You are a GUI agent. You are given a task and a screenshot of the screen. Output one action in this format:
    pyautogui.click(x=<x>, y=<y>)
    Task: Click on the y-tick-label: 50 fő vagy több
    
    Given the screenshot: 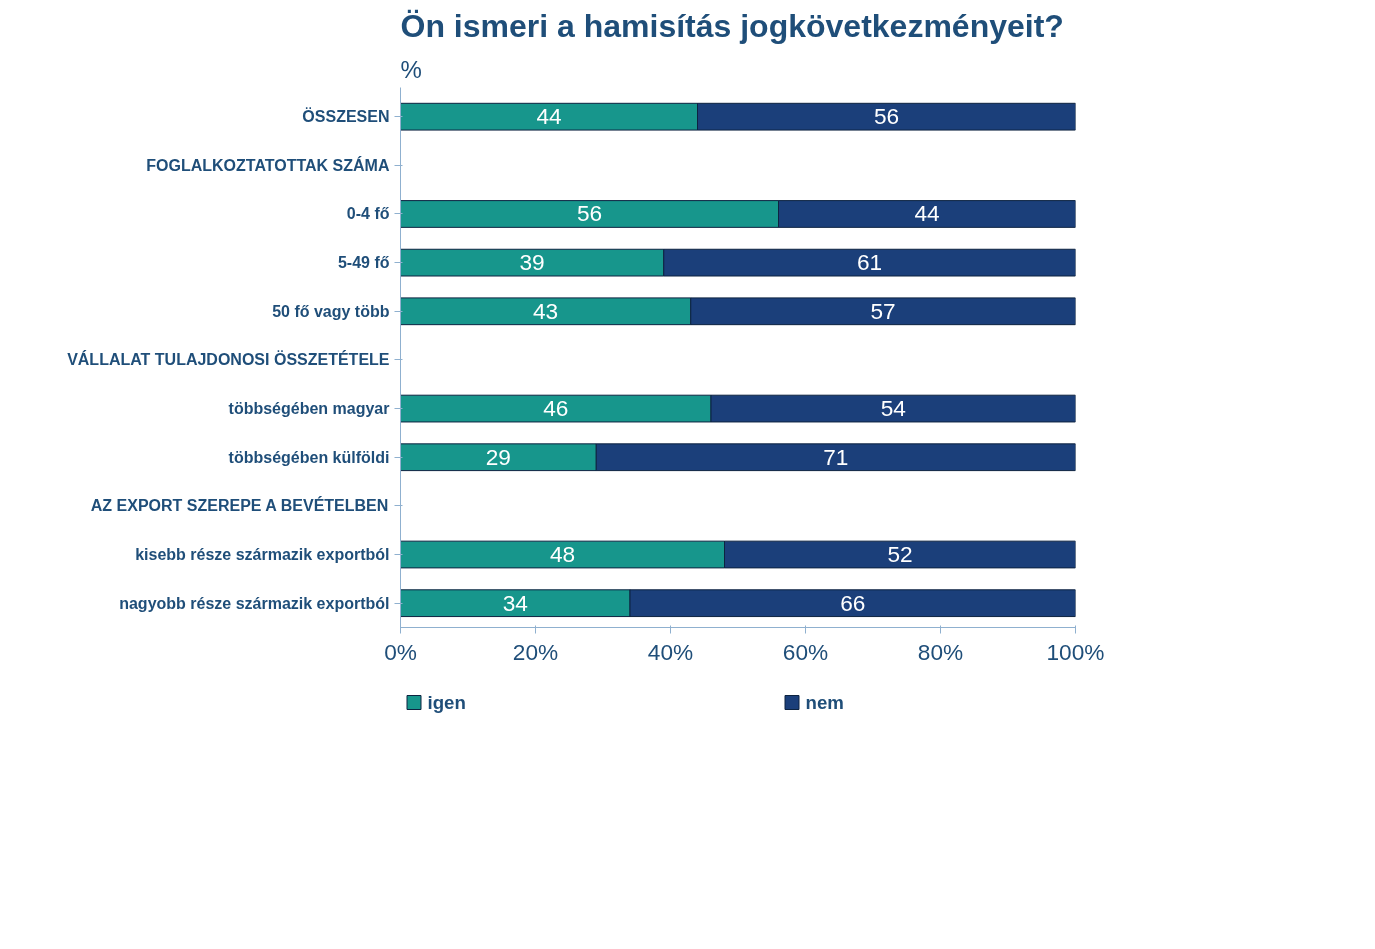 What is the action you would take?
    pyautogui.click(x=331, y=311)
    